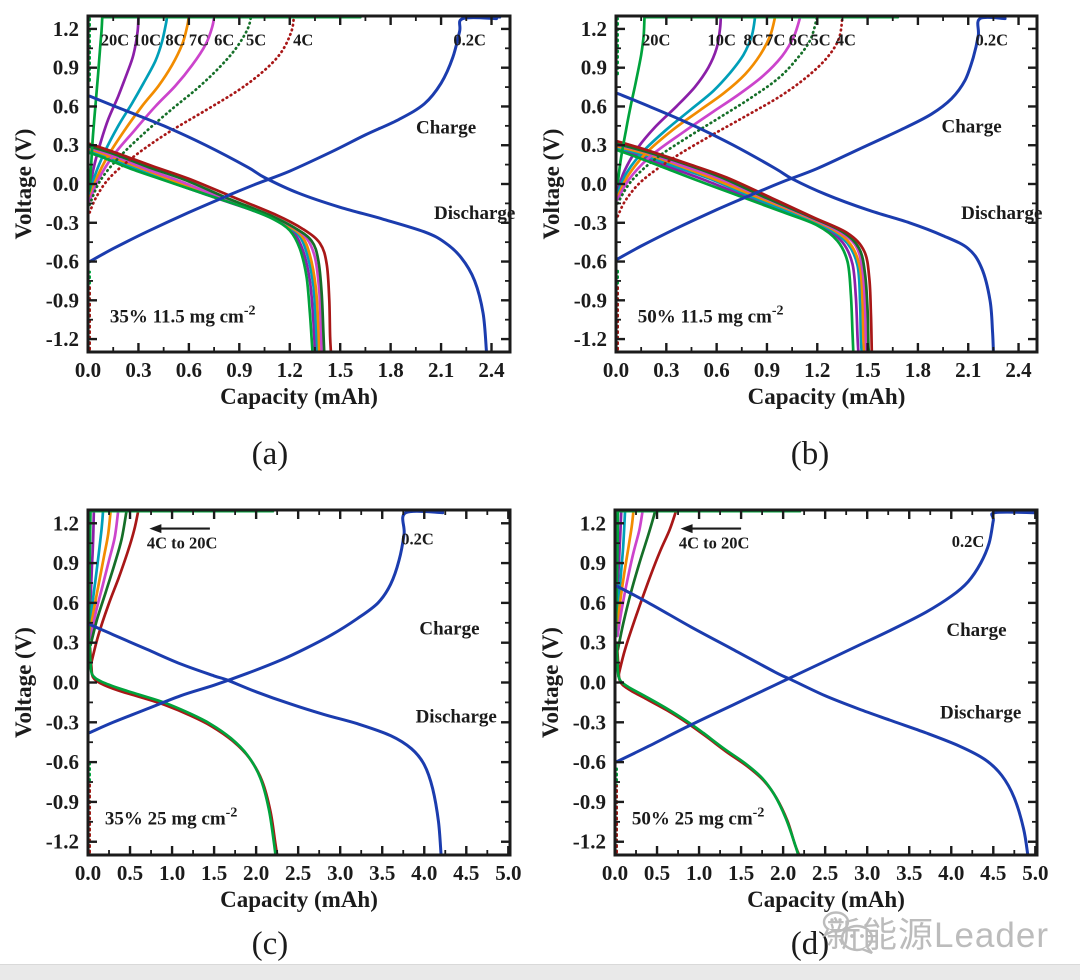 The image size is (1080, 980). What do you see at coordinates (810, 944) in the screenshot?
I see `caption-d: (d)` at bounding box center [810, 944].